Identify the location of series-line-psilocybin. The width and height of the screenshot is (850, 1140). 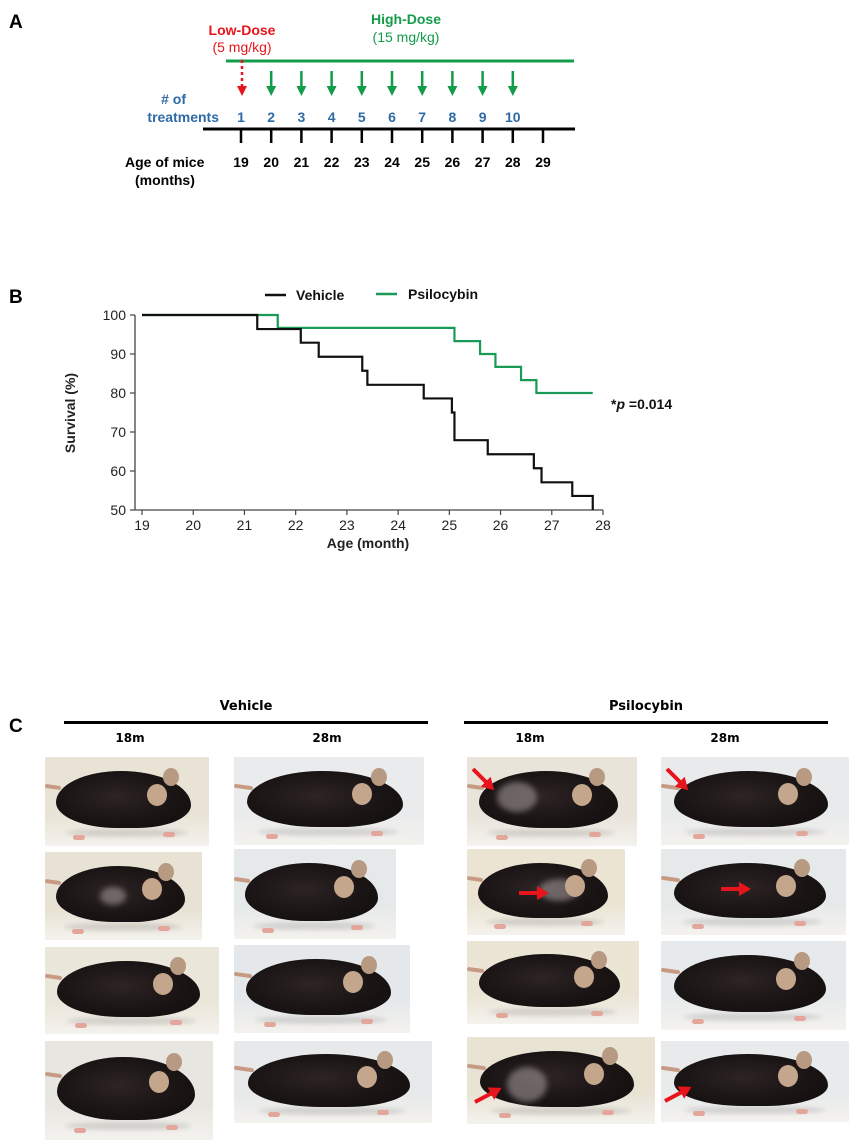
(367, 354).